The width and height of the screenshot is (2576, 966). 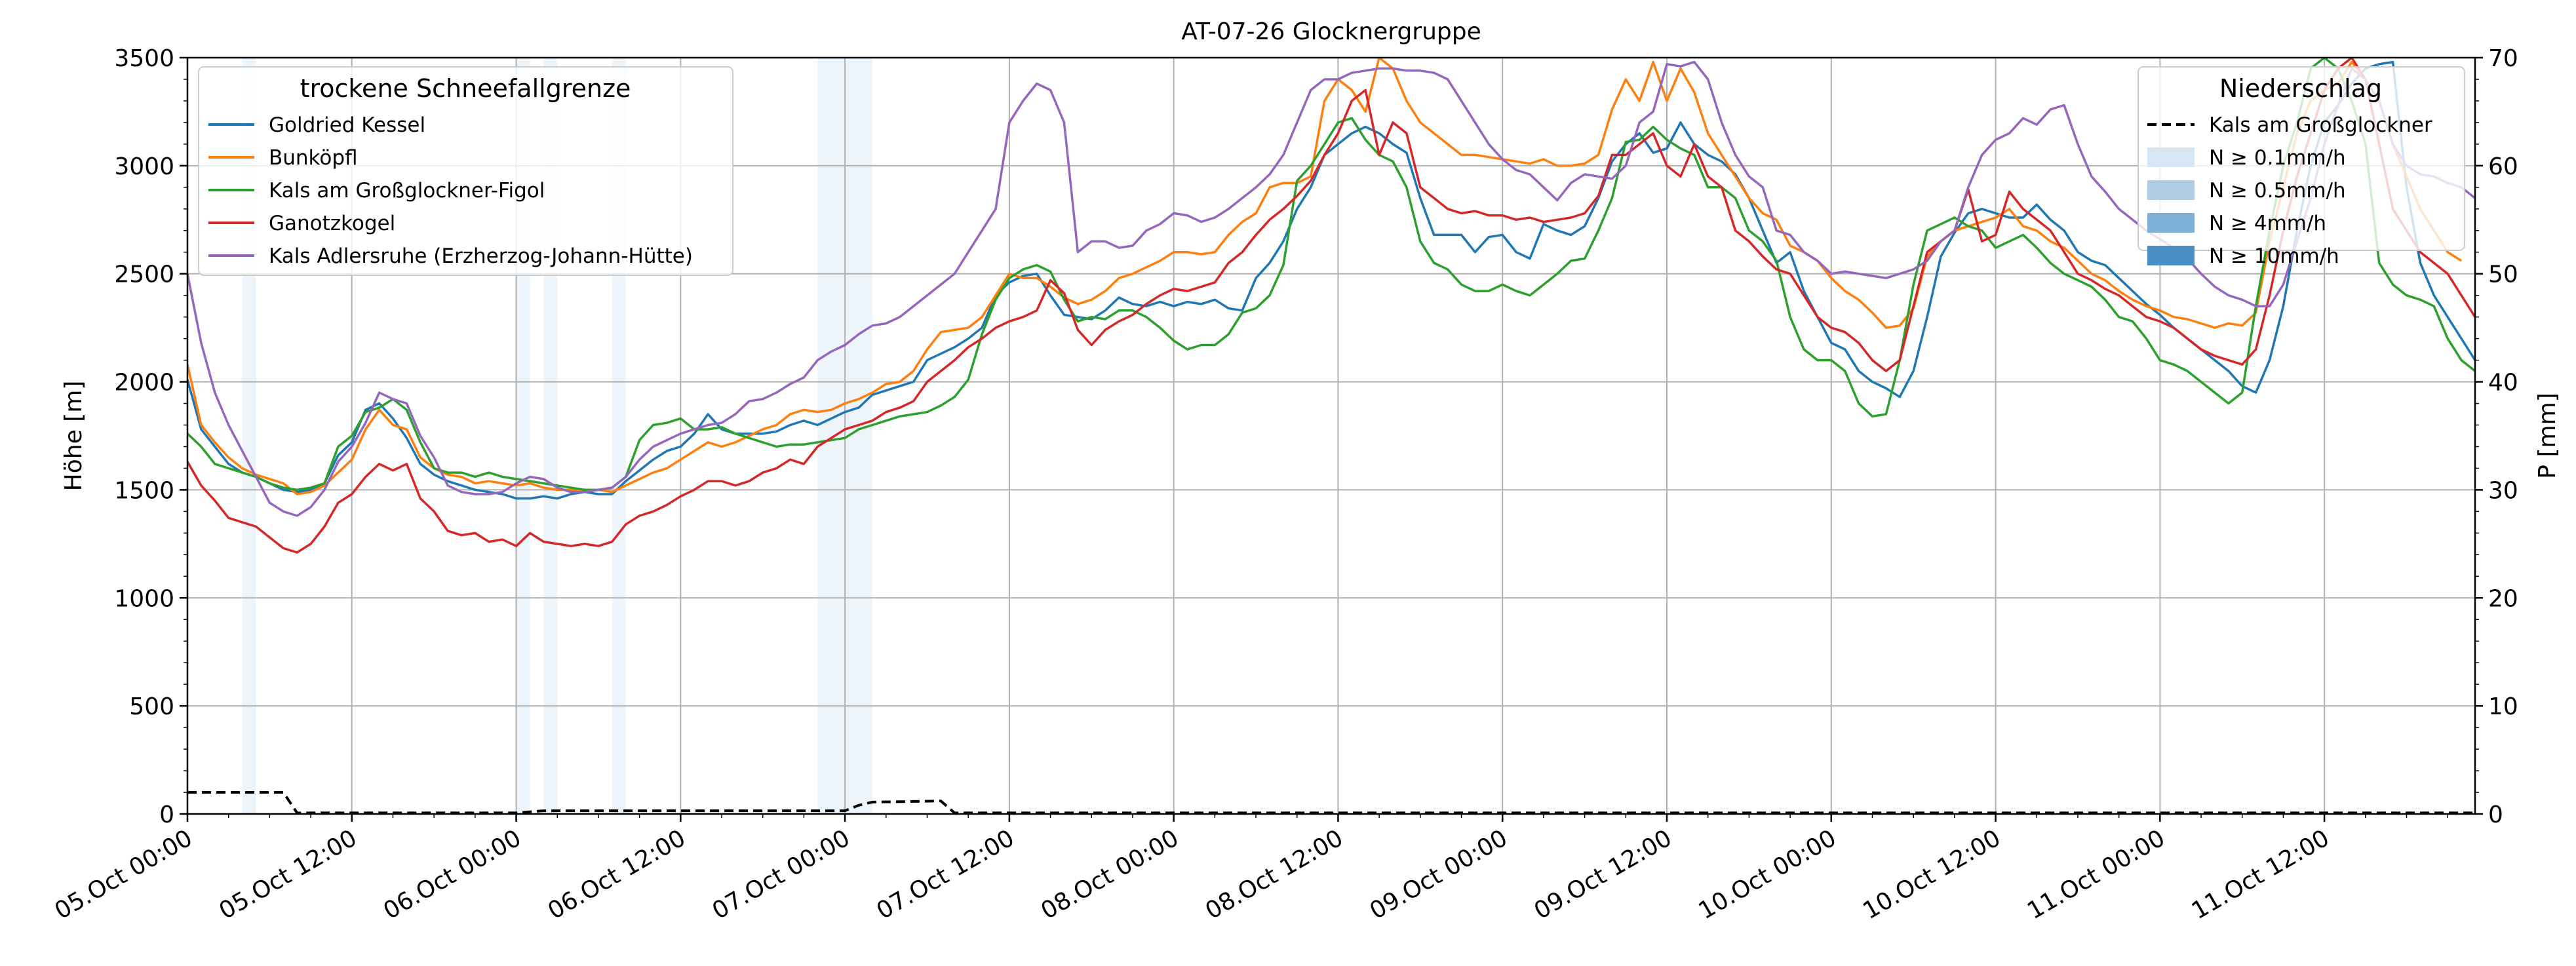 What do you see at coordinates (1274, 874) in the screenshot?
I see `x-tick-label: 08.Oct 12:00` at bounding box center [1274, 874].